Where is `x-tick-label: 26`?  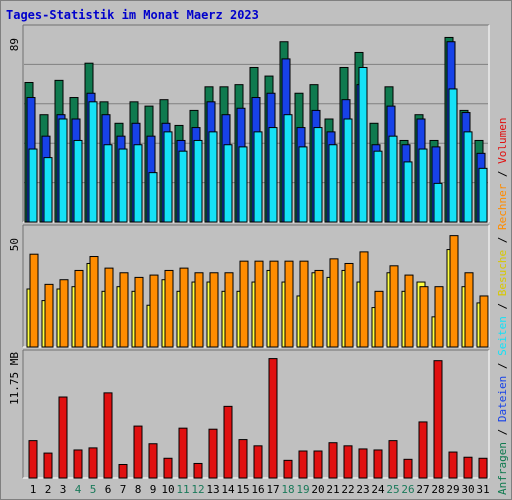
x-tick-label: 26 is located at coordinates (407, 489).